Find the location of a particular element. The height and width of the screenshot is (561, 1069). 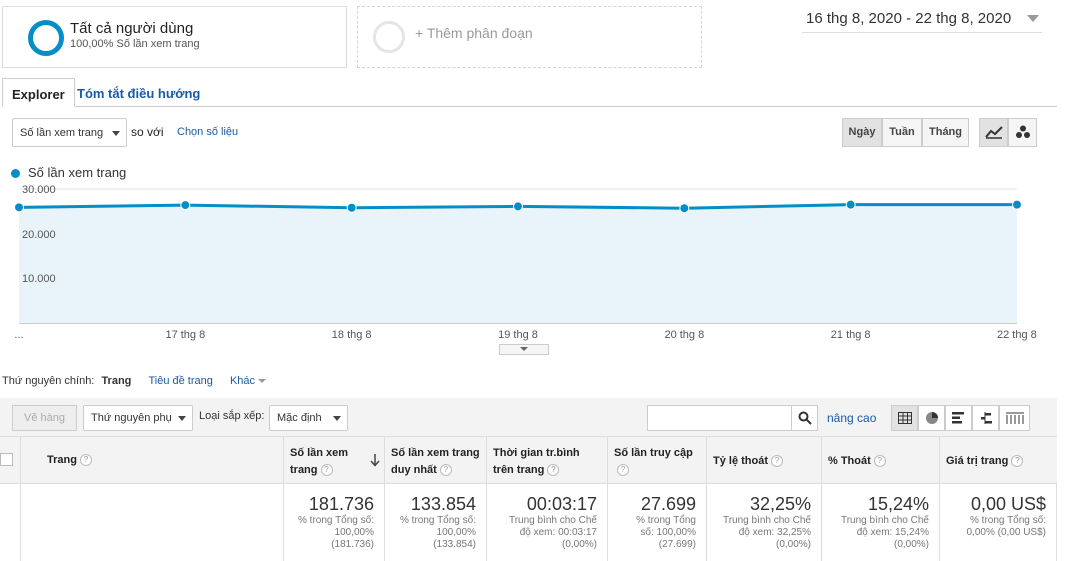

column-header-exit: % Thoát? is located at coordinates (880, 461).